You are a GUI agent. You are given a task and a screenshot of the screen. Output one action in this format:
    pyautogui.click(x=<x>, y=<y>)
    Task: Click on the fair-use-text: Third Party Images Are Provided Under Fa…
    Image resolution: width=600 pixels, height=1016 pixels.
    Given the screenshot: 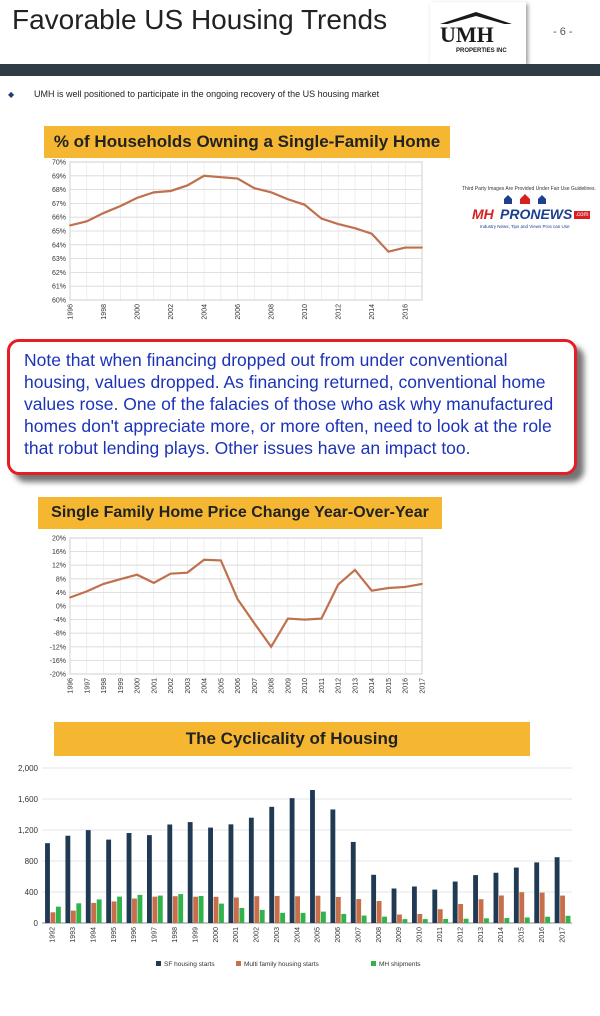 What is the action you would take?
    pyautogui.click(x=529, y=189)
    